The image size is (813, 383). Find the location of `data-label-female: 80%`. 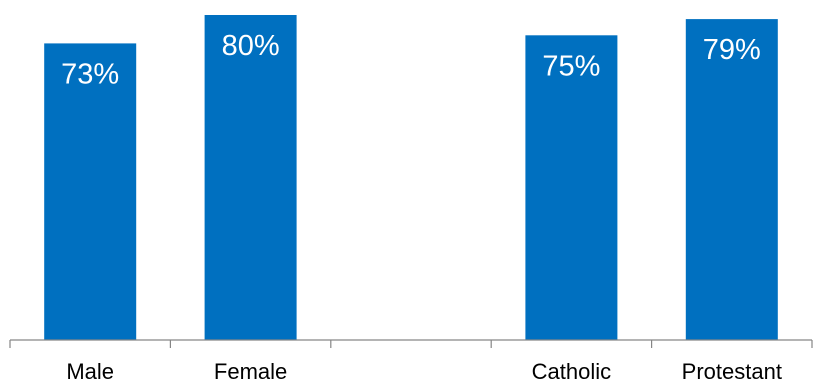

data-label-female: 80% is located at coordinates (251, 46).